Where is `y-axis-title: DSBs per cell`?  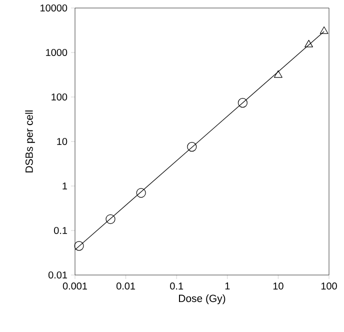 y-axis-title: DSBs per cell is located at coordinates (30, 141).